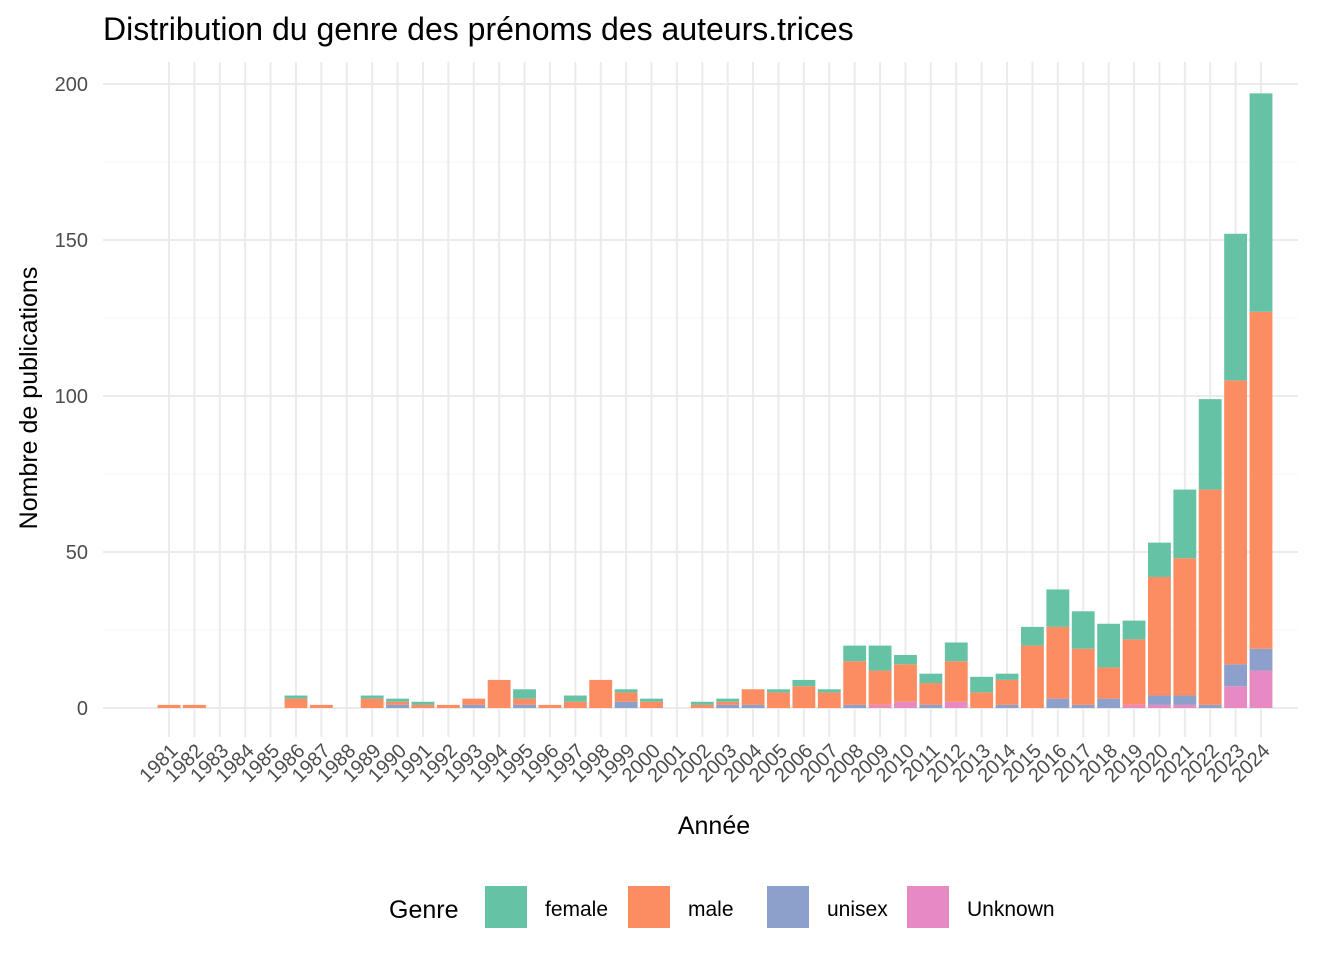 This screenshot has height=960, width=1344. I want to click on bar-unisex-2003, so click(728, 706).